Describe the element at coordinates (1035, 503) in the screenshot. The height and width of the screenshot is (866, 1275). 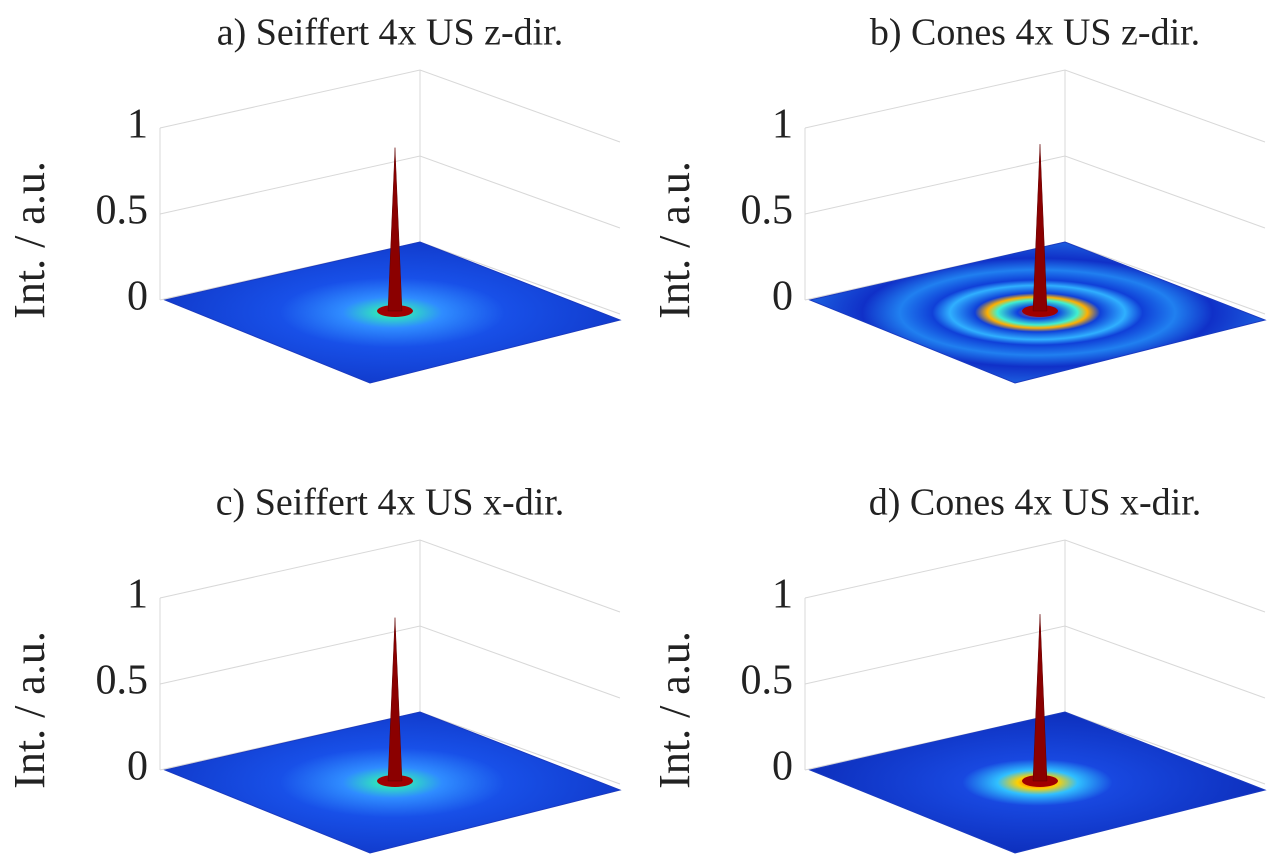
I see `chart-title: d) Cones 4x US x-dir.` at that location.